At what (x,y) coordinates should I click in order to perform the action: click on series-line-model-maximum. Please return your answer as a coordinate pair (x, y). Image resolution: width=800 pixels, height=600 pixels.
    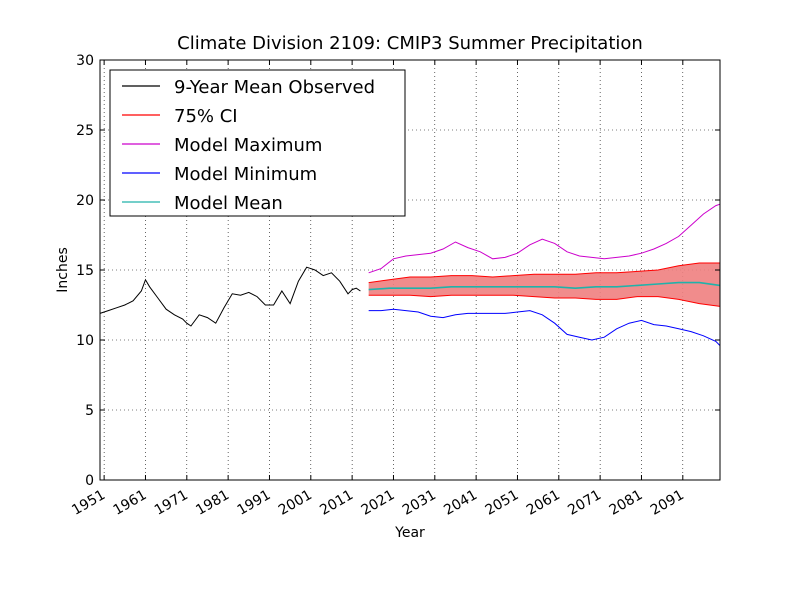
    Looking at the image, I should click on (544, 238).